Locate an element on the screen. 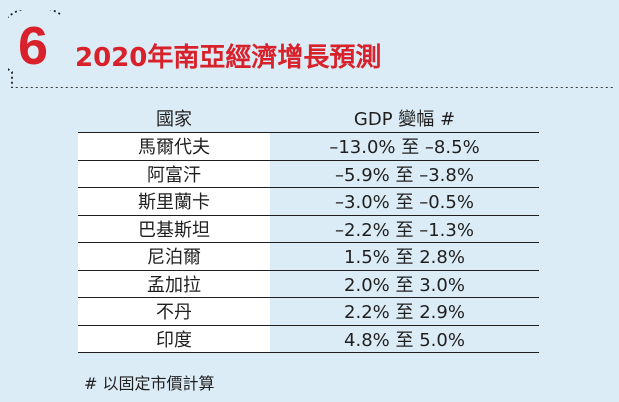 This screenshot has height=402, width=619. table-row: 印度 4.8% 至 5.0% is located at coordinates (308, 339).